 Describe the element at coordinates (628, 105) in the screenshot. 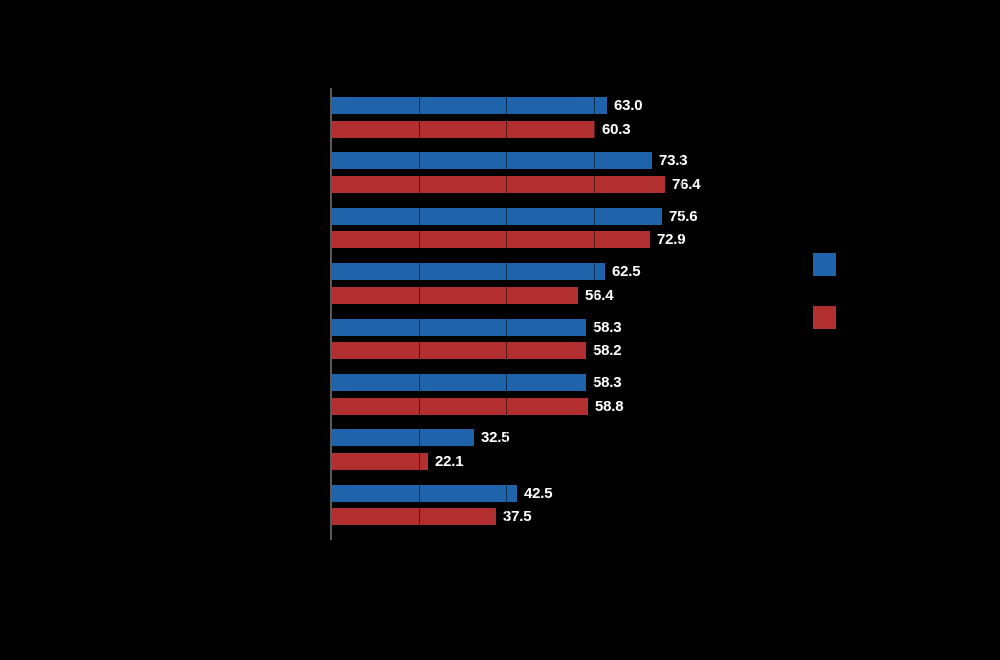

I see `value-label-series-1-group-1: 63.0` at that location.